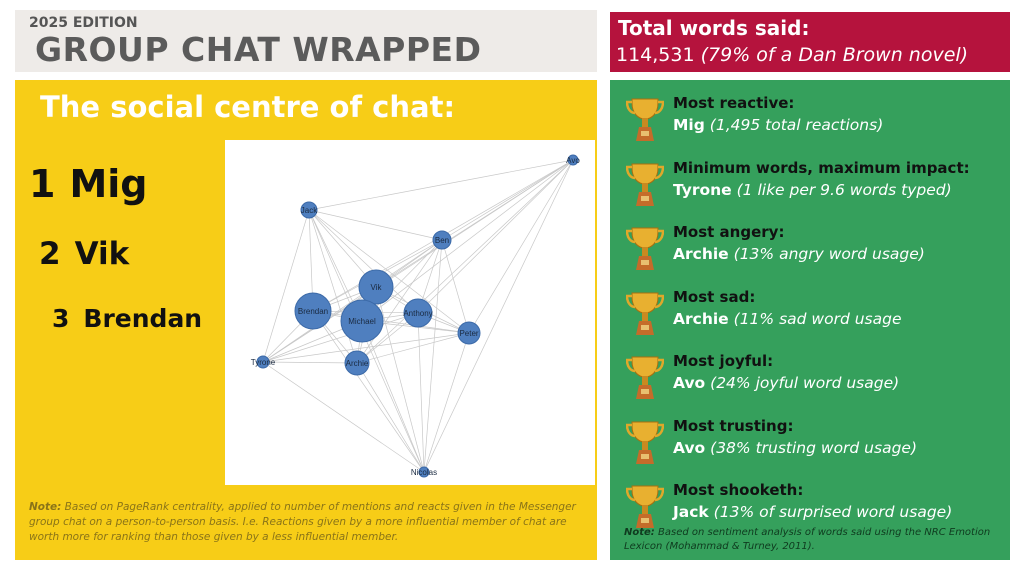 This screenshot has width=1024, height=574. Describe the element at coordinates (248, 107) in the screenshot. I see `social-heading: The social centre of chat:` at that location.